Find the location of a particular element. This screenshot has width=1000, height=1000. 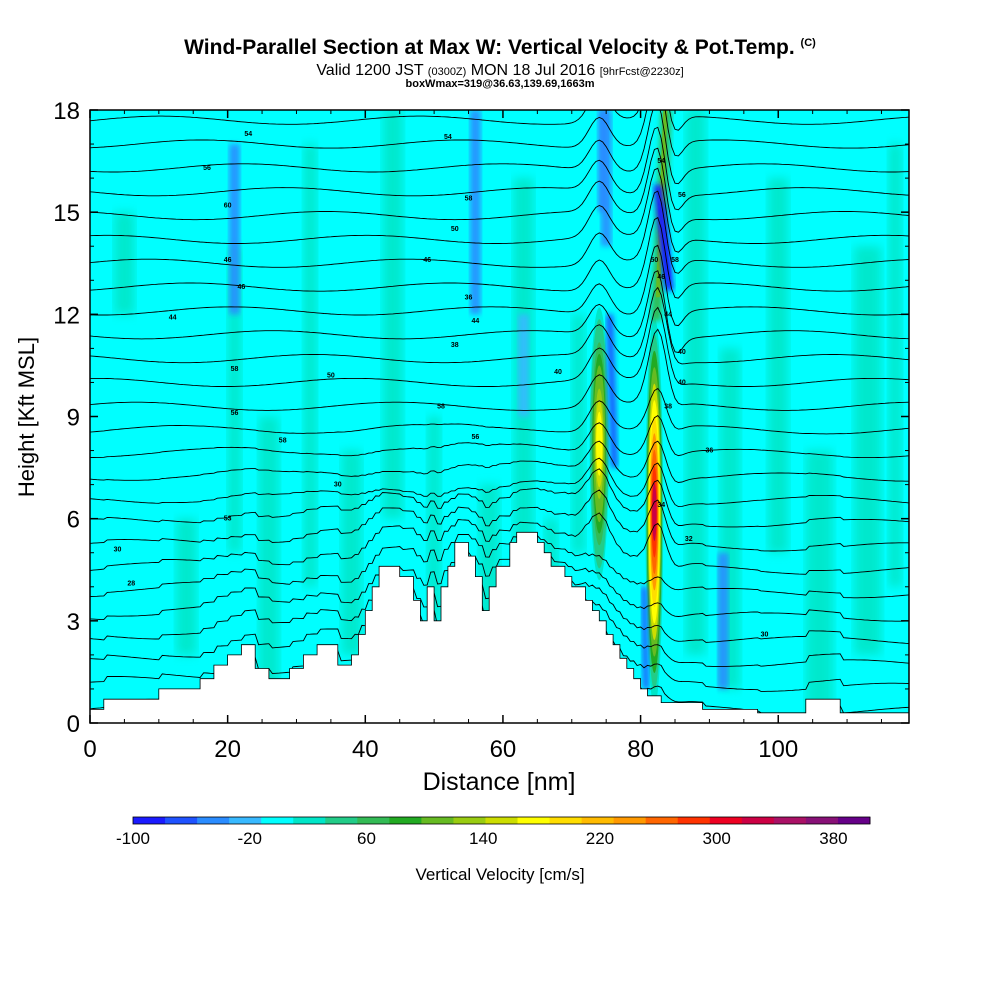

isentrope-label: 53 is located at coordinates (228, 519).